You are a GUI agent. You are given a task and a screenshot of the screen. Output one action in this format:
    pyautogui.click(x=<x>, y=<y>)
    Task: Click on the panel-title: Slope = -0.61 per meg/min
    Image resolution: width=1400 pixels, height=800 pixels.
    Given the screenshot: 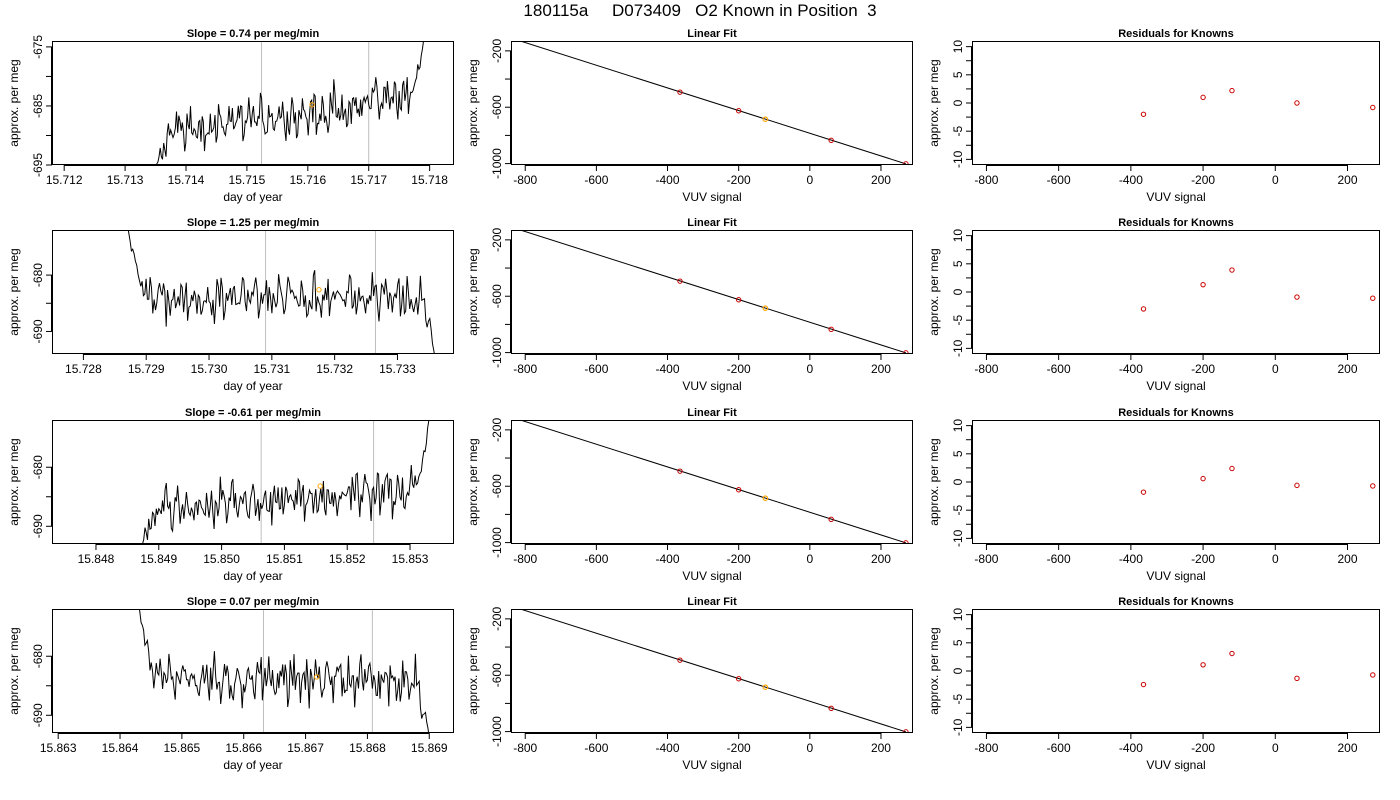 What is the action you would take?
    pyautogui.click(x=253, y=413)
    